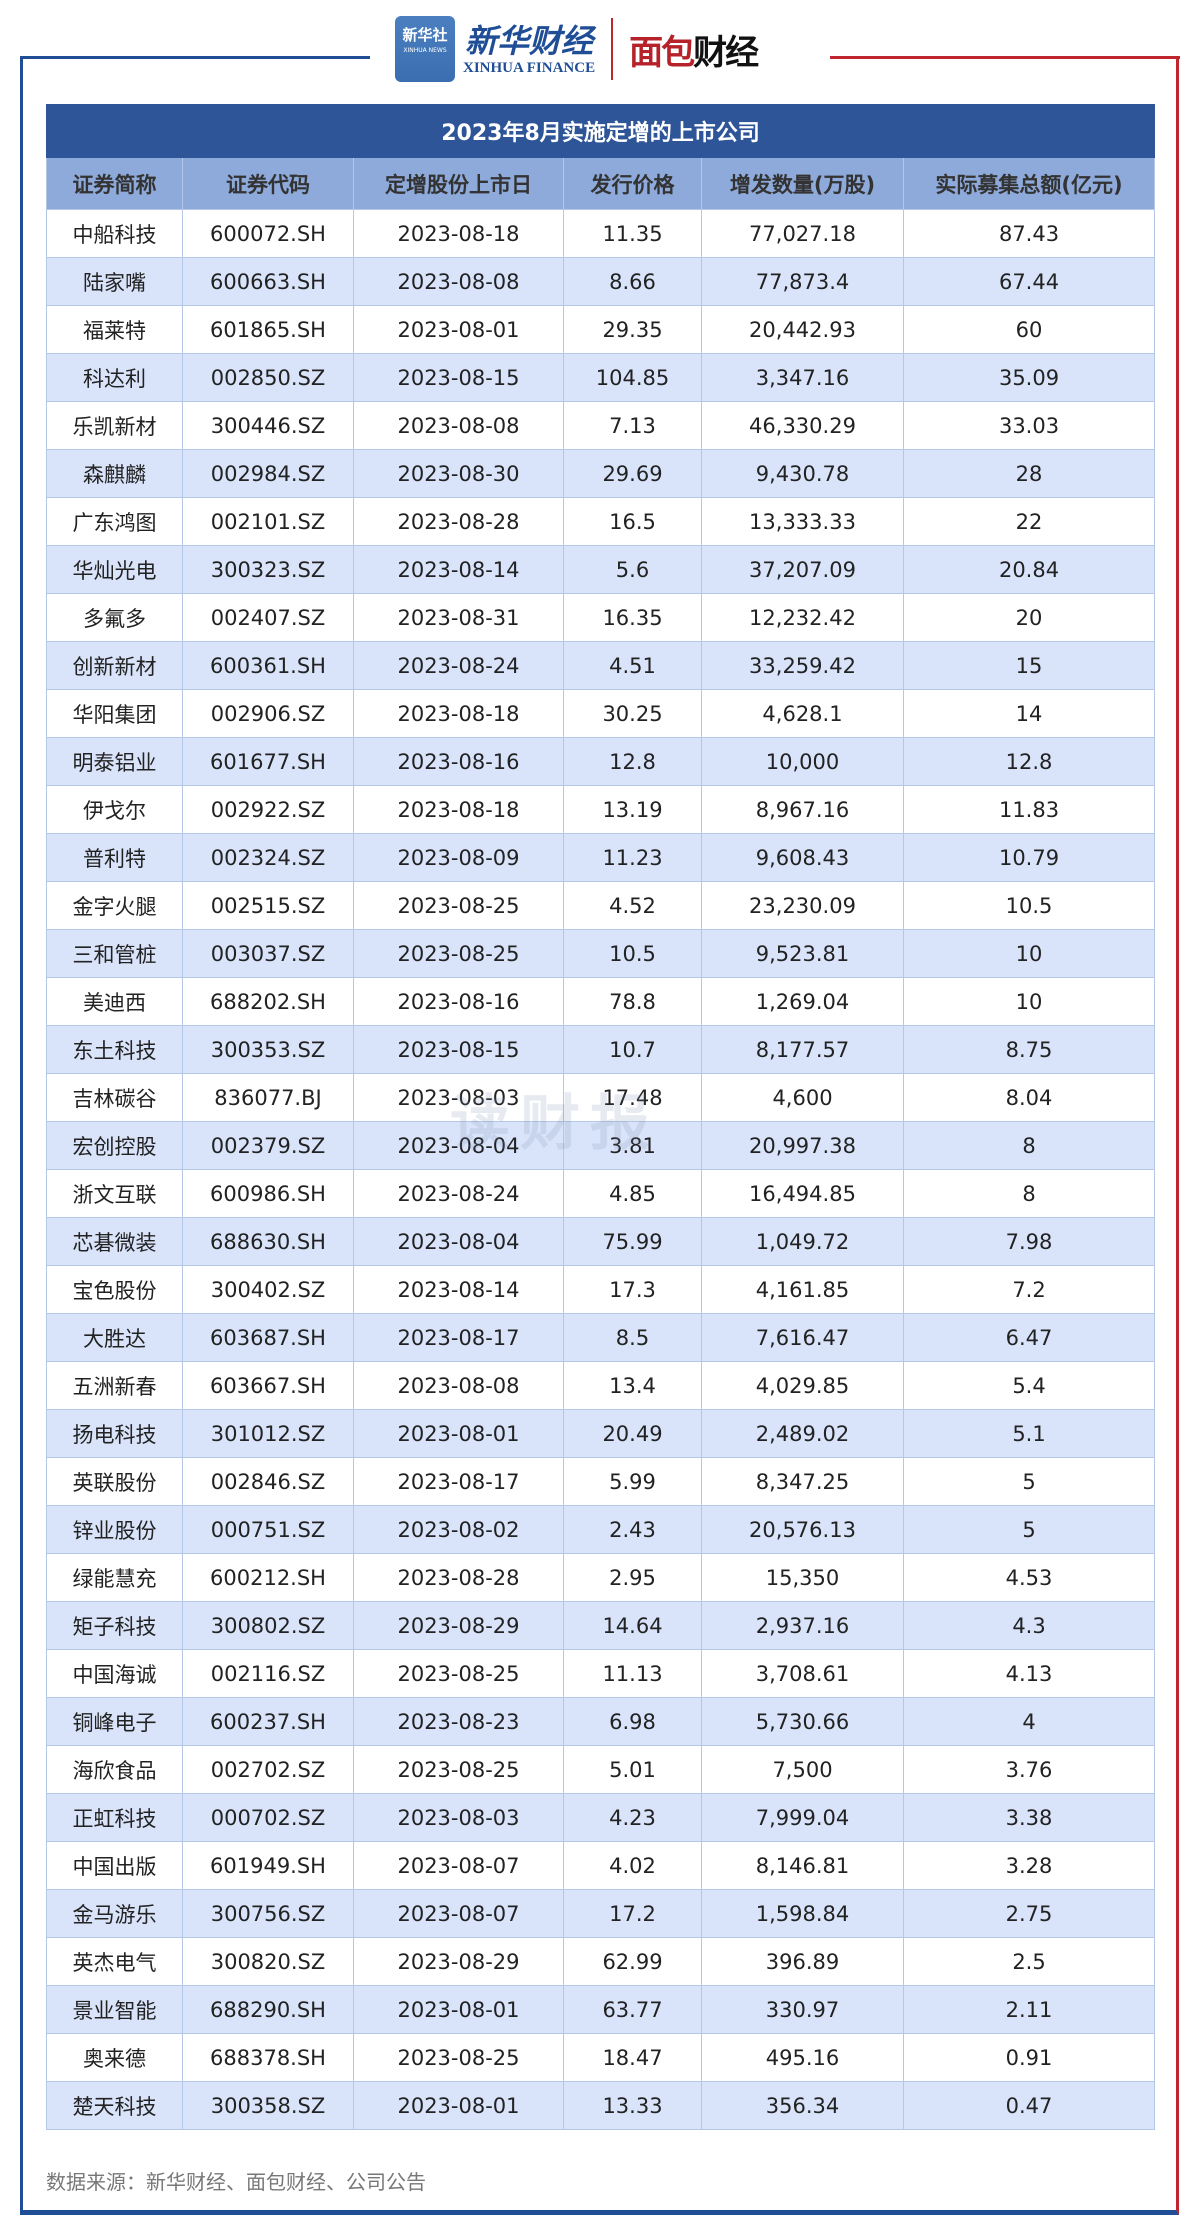 The height and width of the screenshot is (2231, 1200). Describe the element at coordinates (458, 1433) in the screenshot. I see `table-cell: 2023-08-01` at that location.